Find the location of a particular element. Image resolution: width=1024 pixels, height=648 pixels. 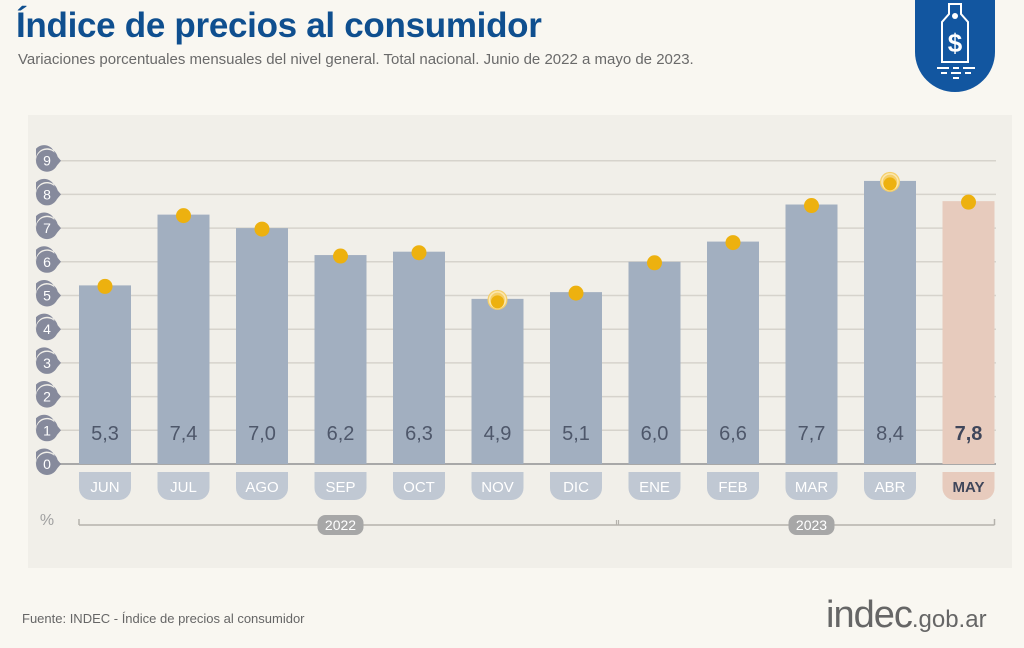

y-tick-label: 8 is located at coordinates (47, 194).